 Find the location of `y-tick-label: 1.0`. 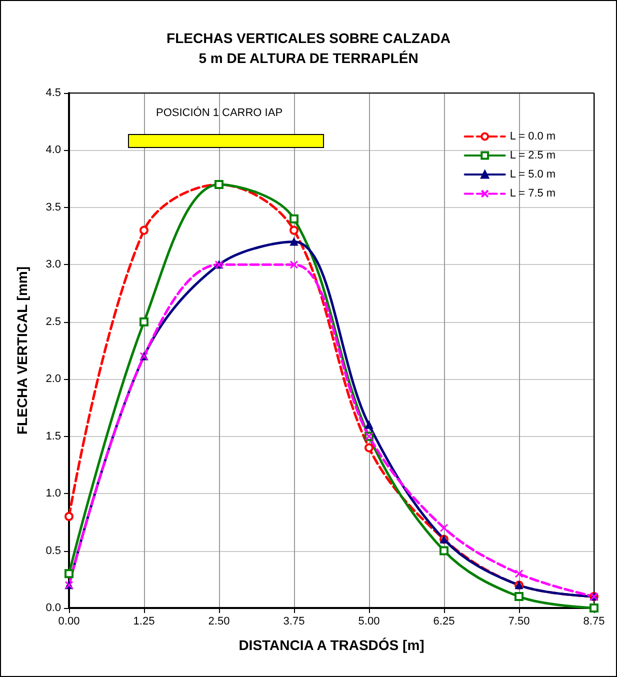

y-tick-label: 1.0 is located at coordinates (53, 494).